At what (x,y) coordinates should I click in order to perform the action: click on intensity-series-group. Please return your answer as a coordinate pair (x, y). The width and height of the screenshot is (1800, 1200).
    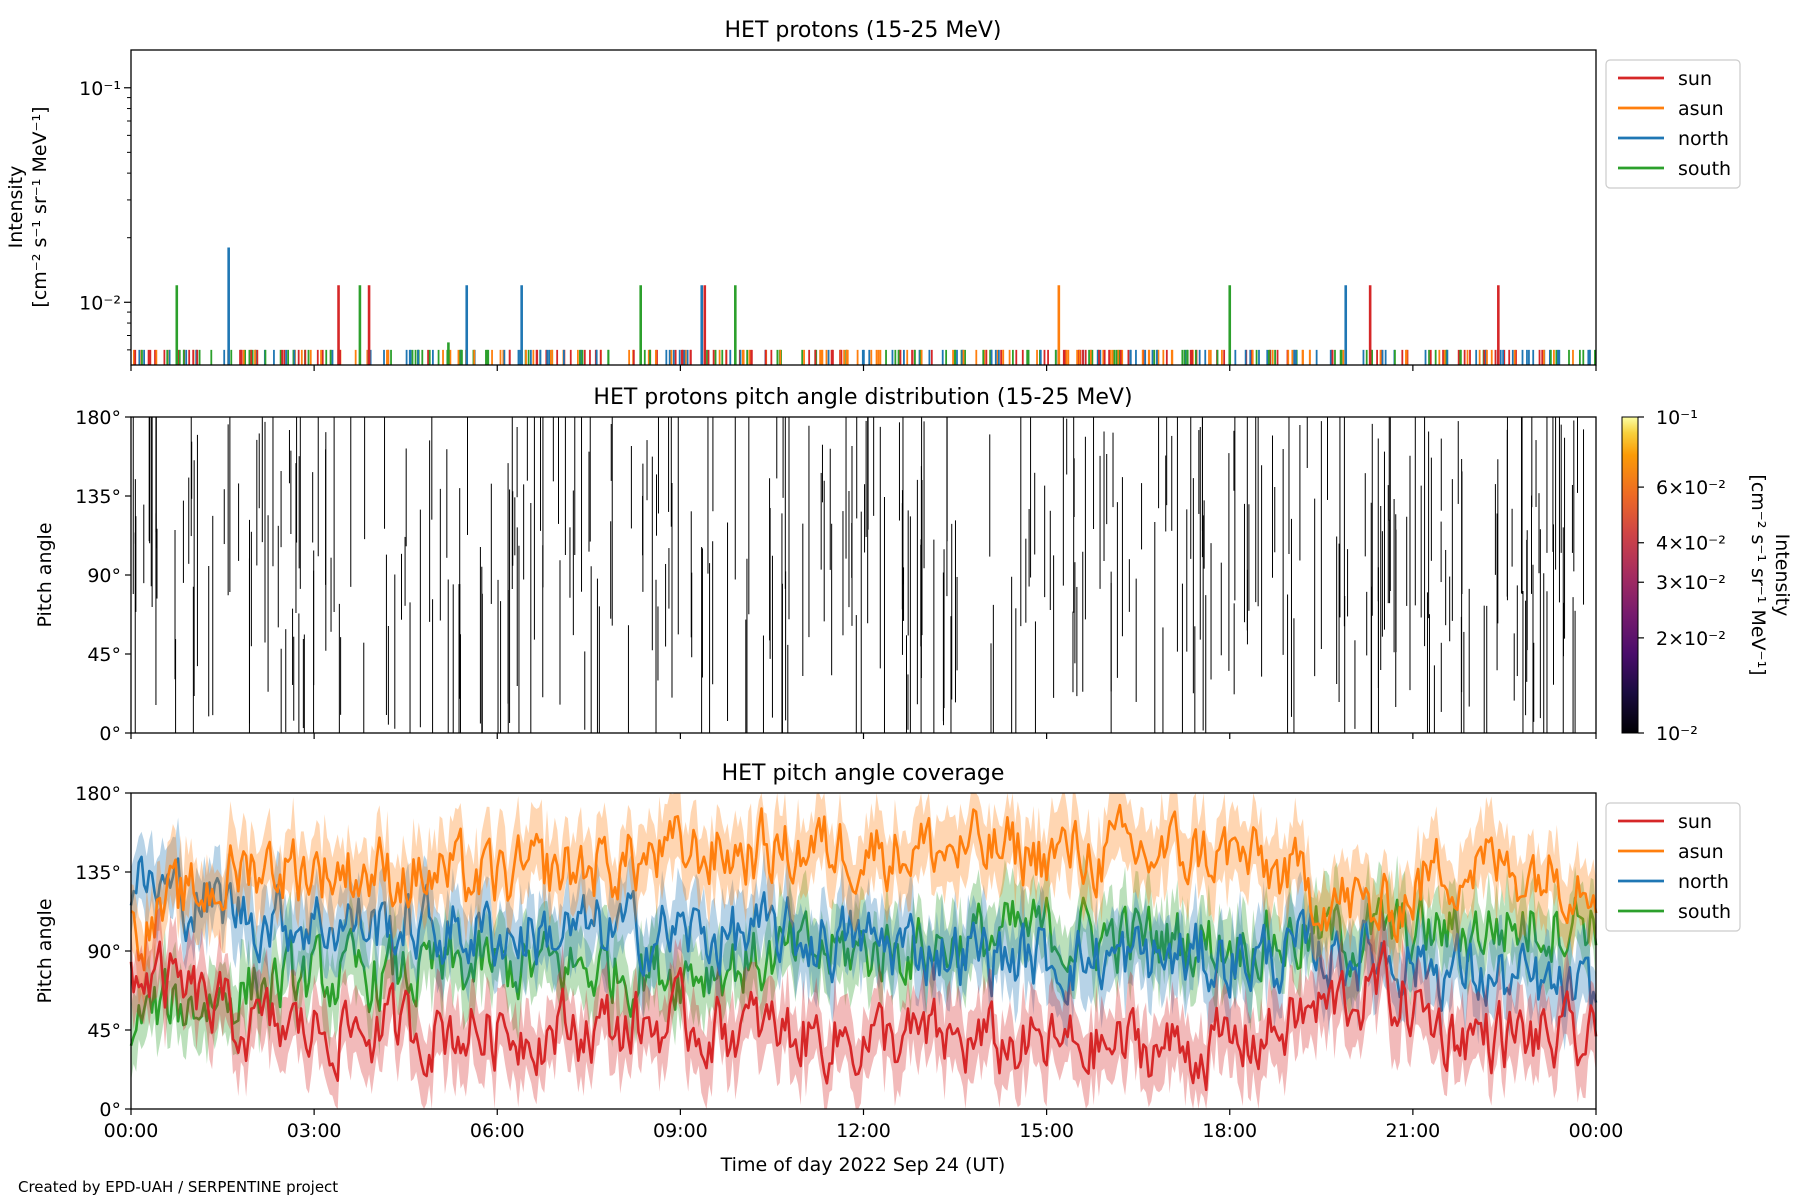
    Looking at the image, I should click on (864, 306).